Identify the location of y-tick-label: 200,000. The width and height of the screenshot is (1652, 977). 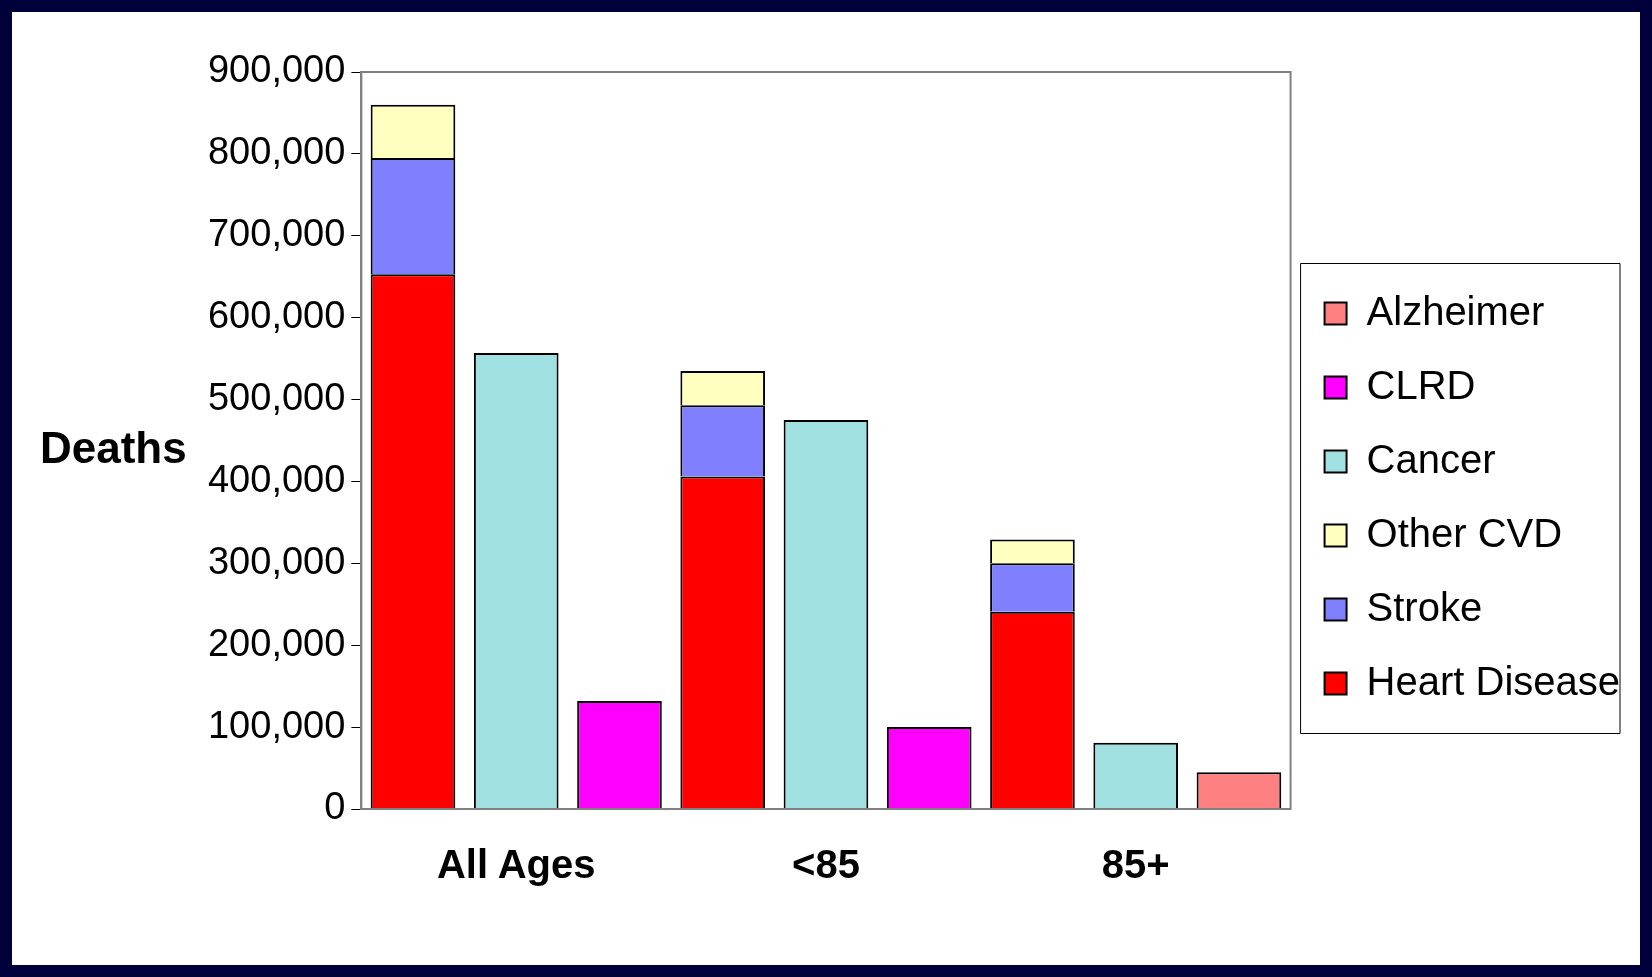
(276, 642).